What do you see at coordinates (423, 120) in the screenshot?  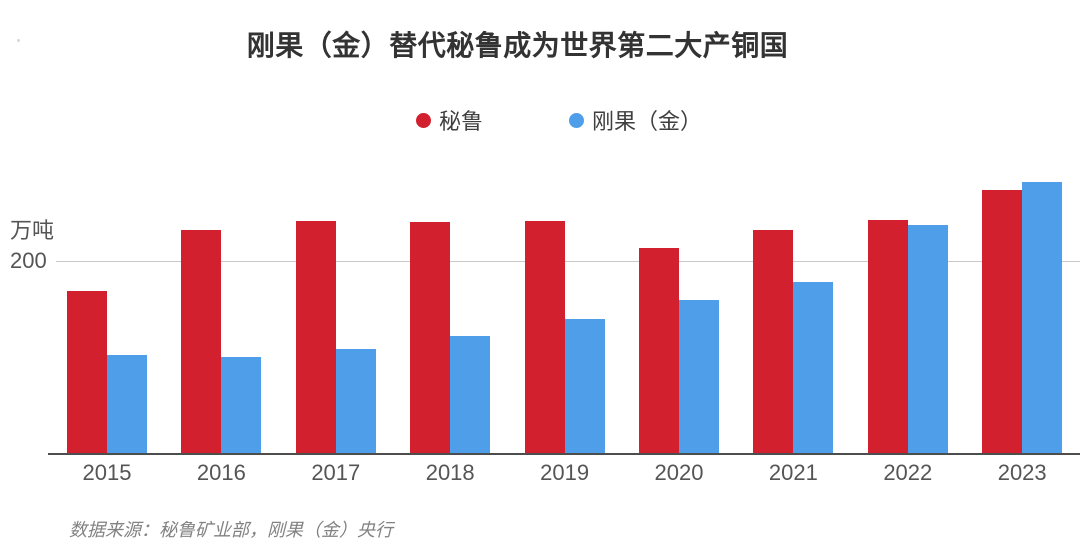 I see `peru-legend-dot-icon` at bounding box center [423, 120].